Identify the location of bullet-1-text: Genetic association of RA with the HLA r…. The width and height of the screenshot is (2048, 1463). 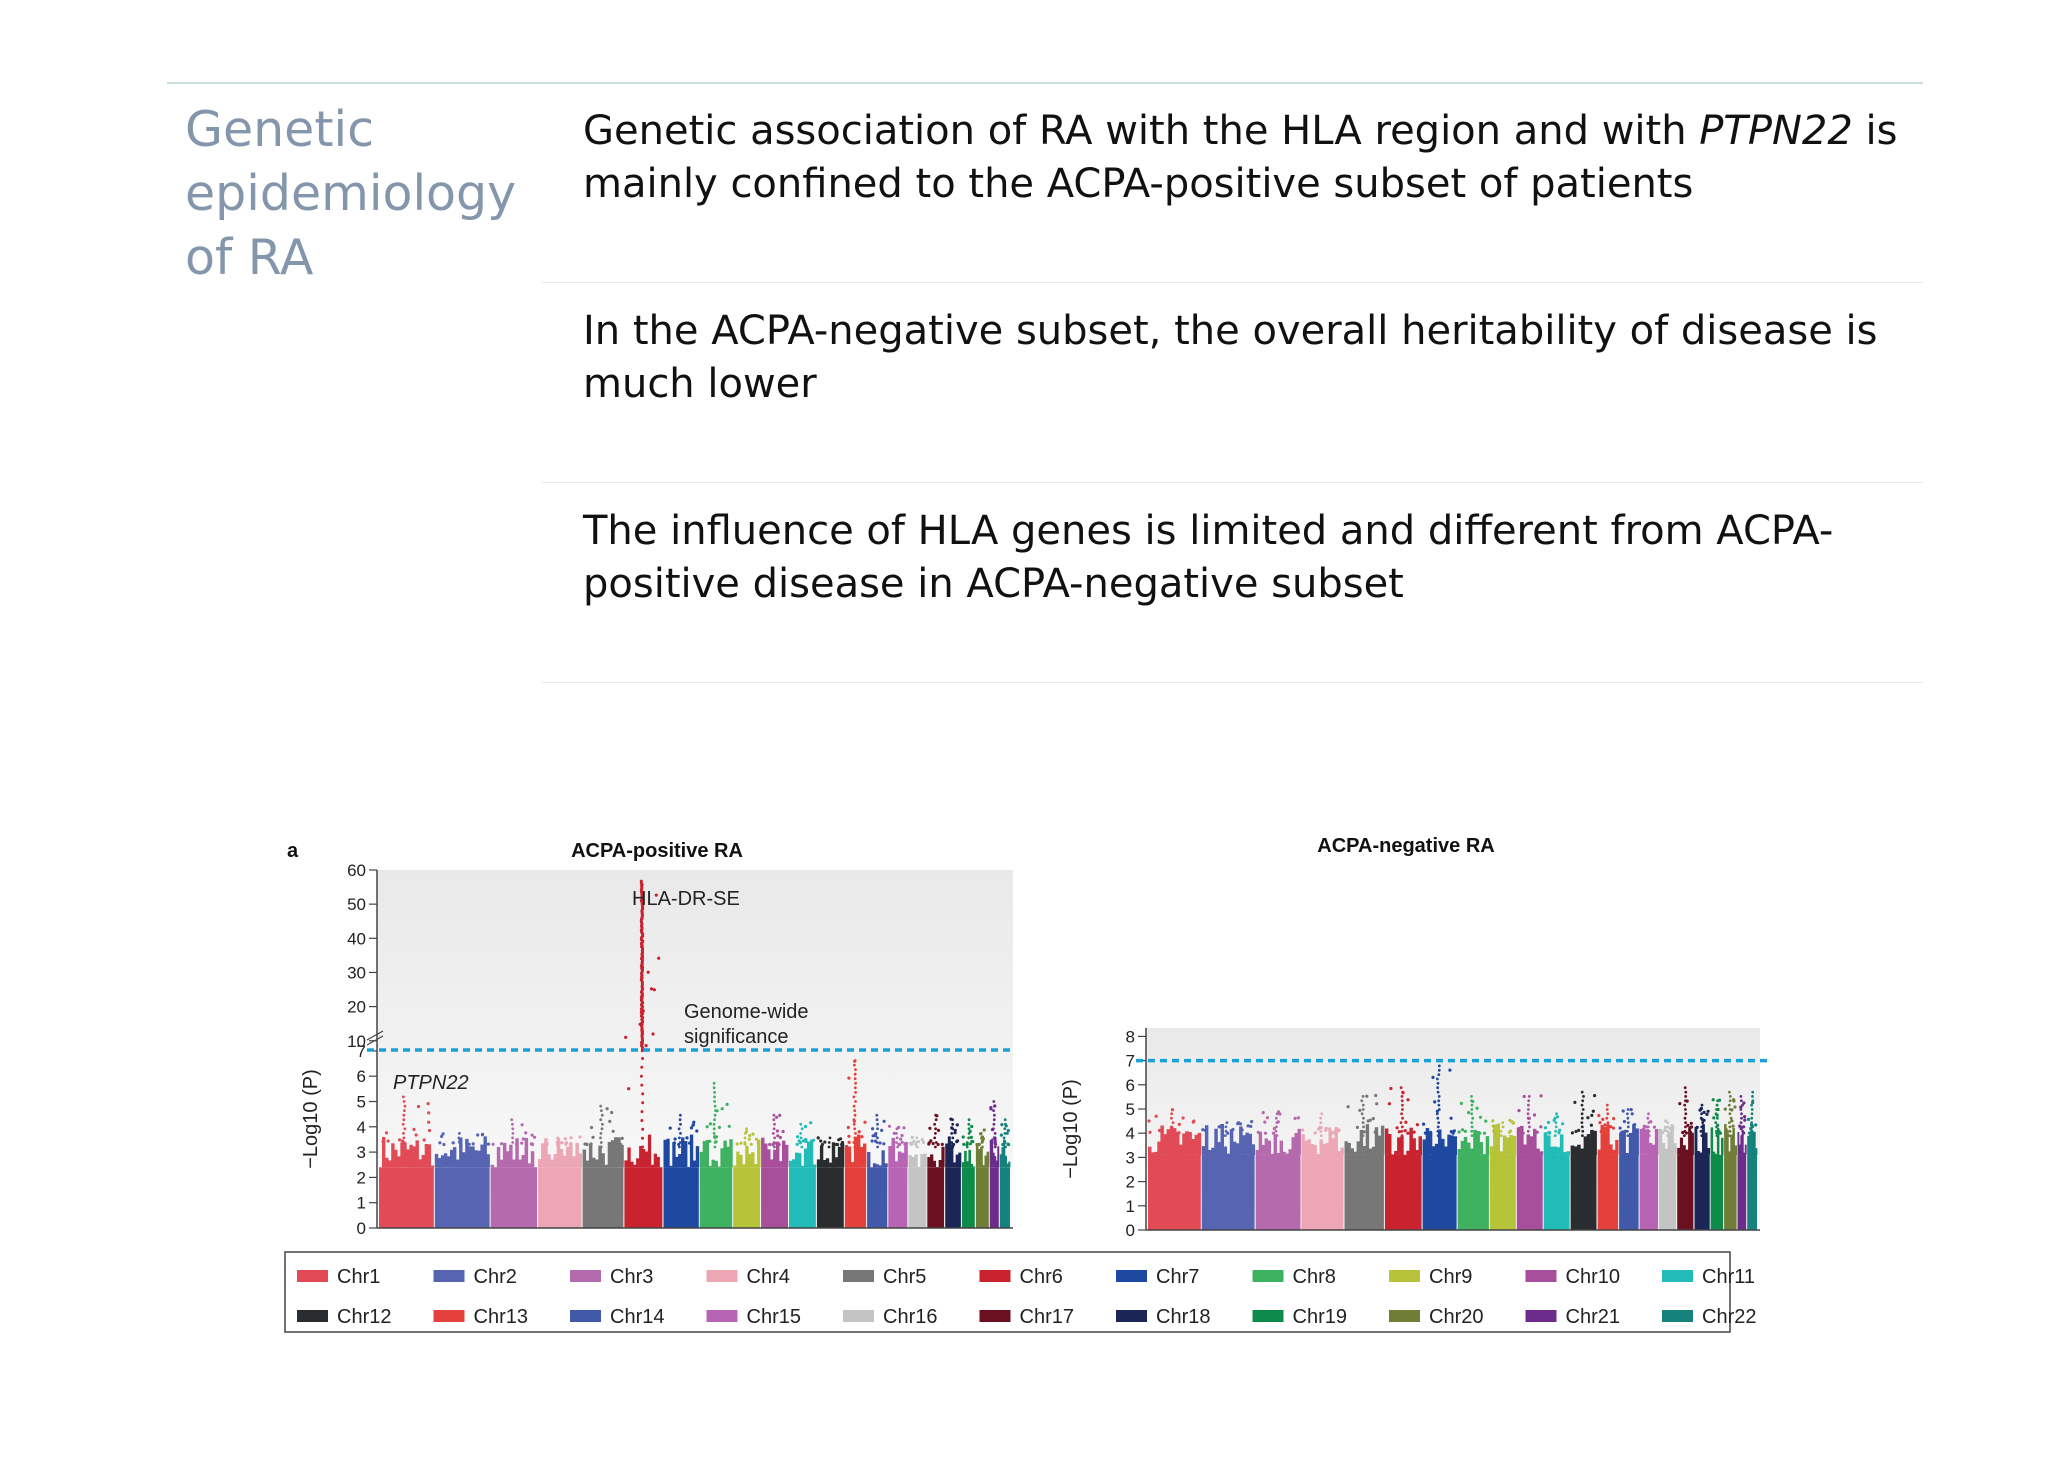
(1141, 131).